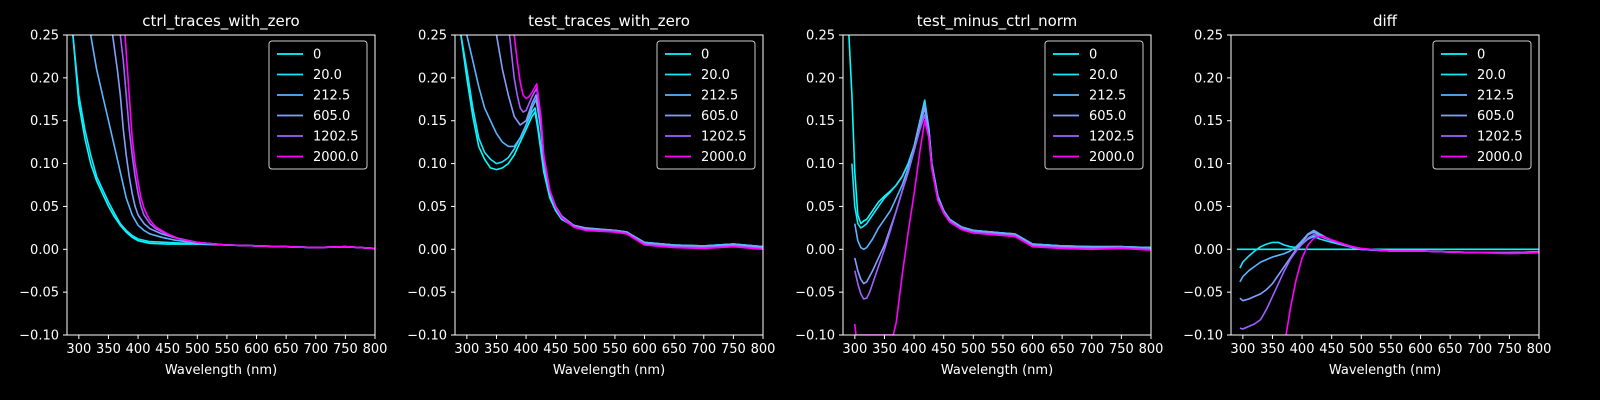  Describe the element at coordinates (1208, 164) in the screenshot. I see `y-tick-label: 0.10` at that location.